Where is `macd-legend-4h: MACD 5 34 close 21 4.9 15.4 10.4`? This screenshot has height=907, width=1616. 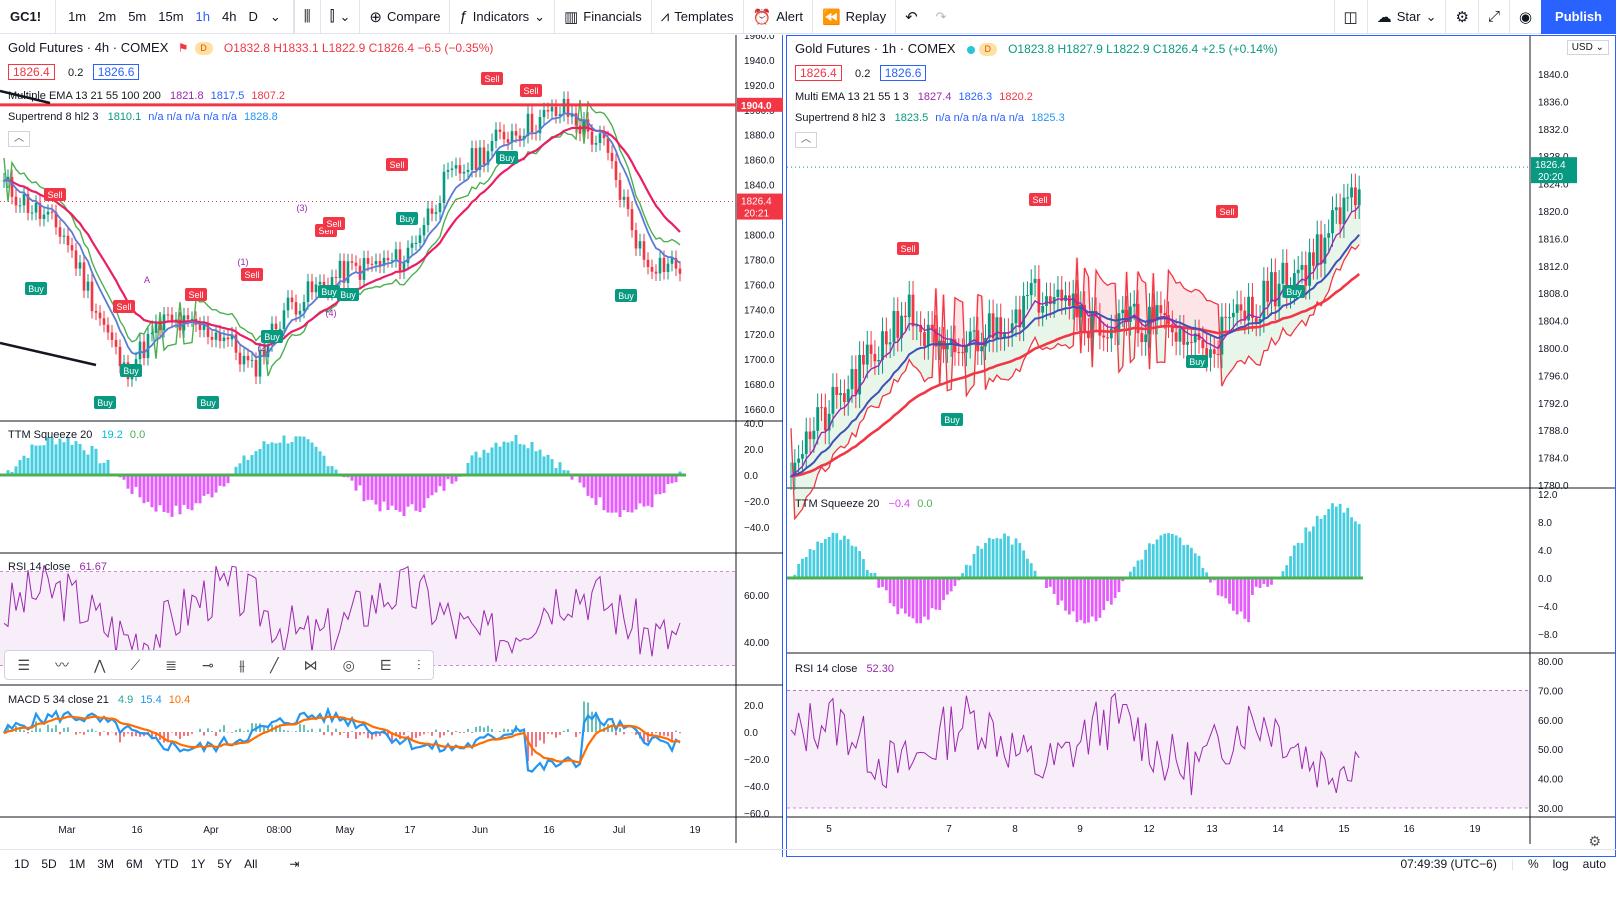 macd-legend-4h: MACD 5 34 close 21 4.9 15.4 10.4 is located at coordinates (99, 700).